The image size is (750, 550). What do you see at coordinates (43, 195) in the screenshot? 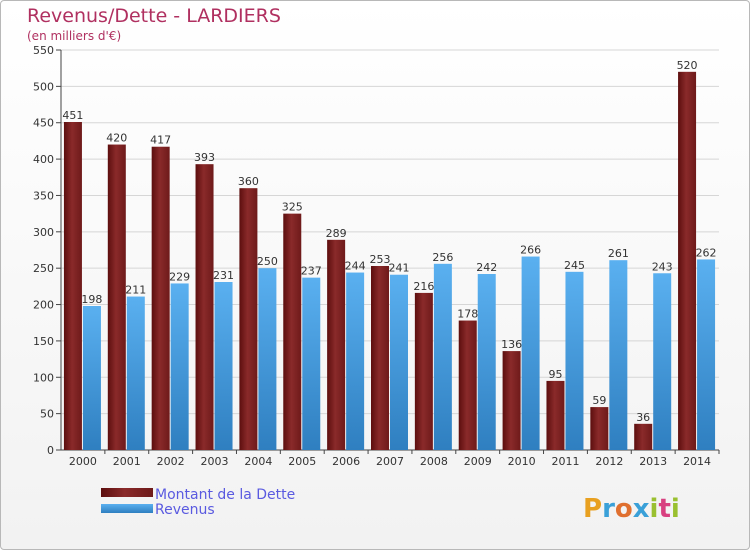
I see `y-tick-label: 350` at bounding box center [43, 195].